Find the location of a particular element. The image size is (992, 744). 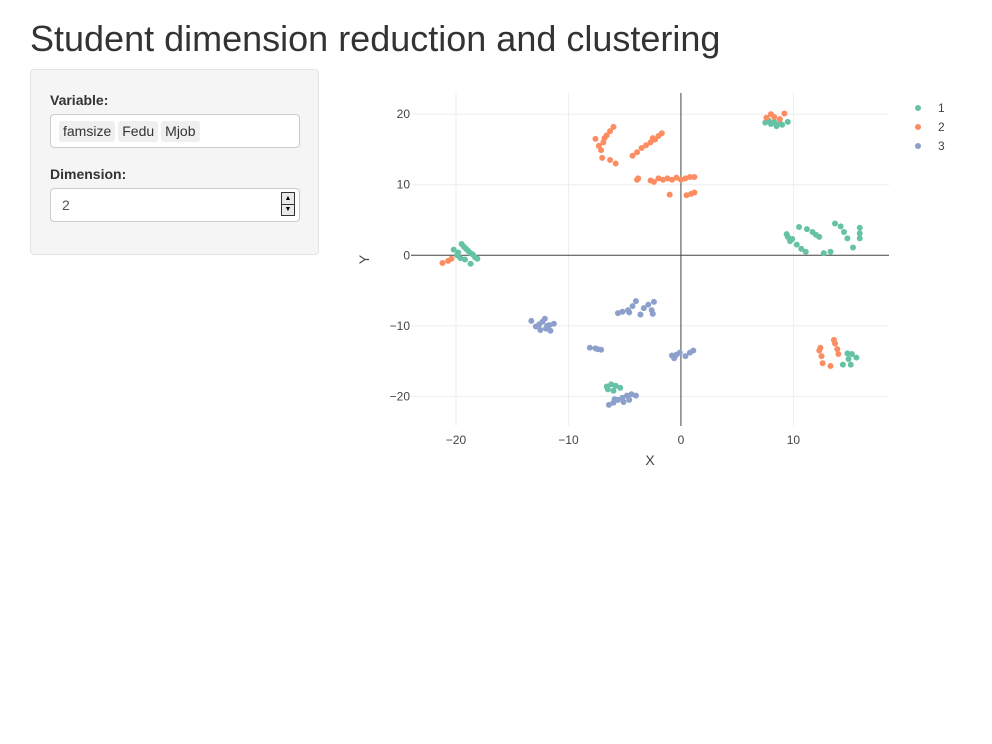

dimension-spinner: ▲ ▼ is located at coordinates (288, 204).